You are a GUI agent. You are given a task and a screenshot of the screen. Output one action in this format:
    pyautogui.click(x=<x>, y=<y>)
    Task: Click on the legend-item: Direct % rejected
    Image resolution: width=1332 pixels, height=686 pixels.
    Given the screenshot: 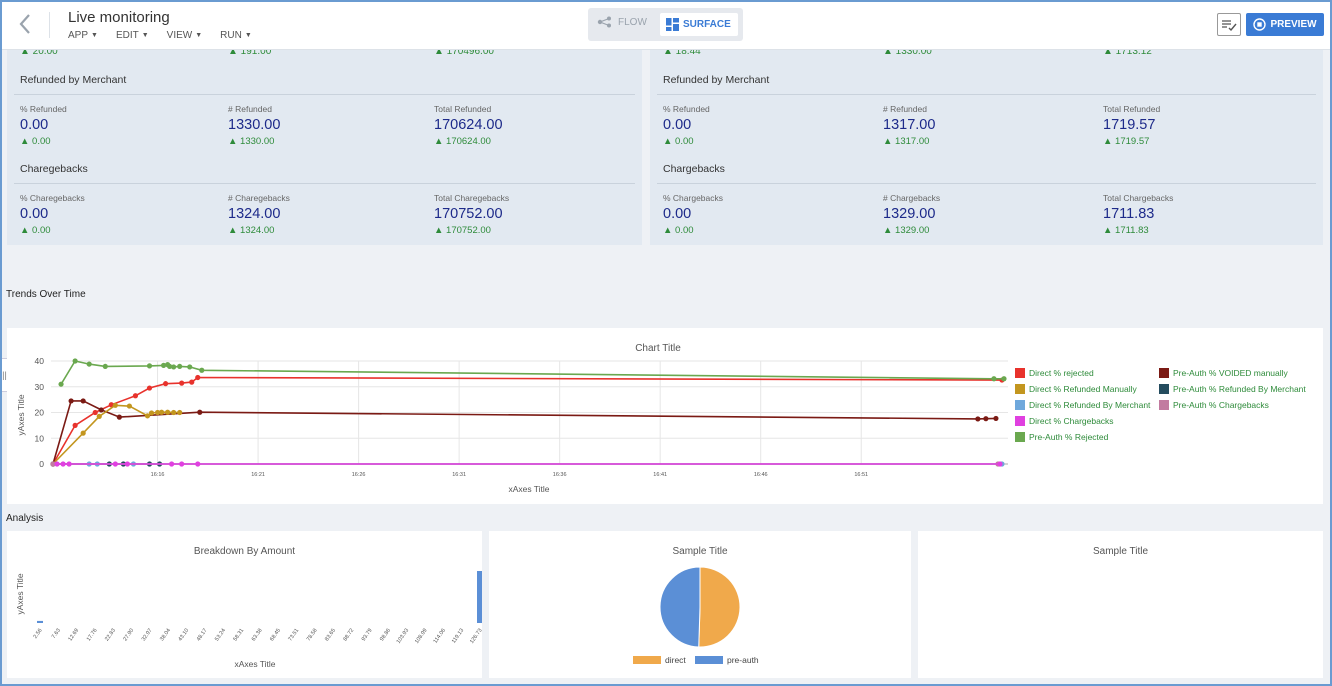 What is the action you would take?
    pyautogui.click(x=1054, y=373)
    